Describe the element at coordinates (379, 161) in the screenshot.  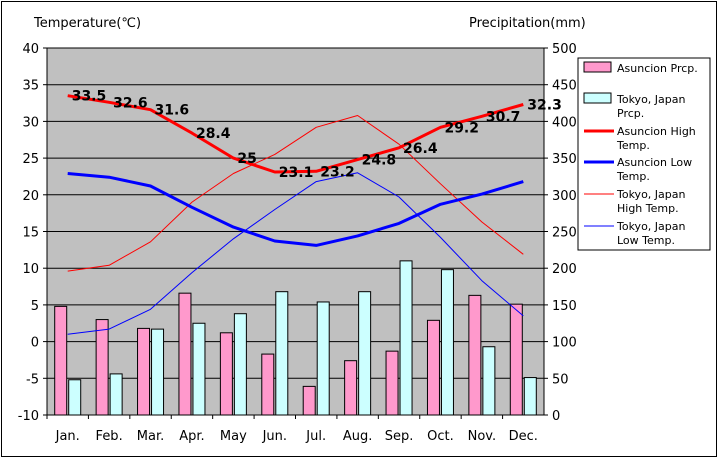
I see `data-label: 24.8` at that location.